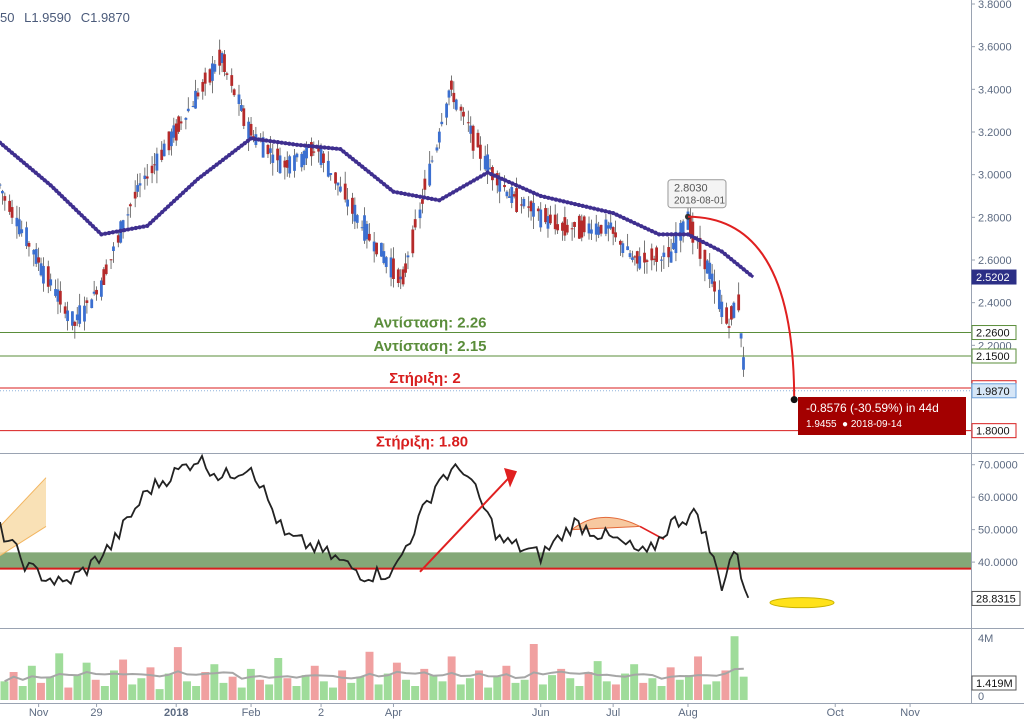  What do you see at coordinates (48, 17) in the screenshot?
I see `ohlc-low: L1.9590` at bounding box center [48, 17].